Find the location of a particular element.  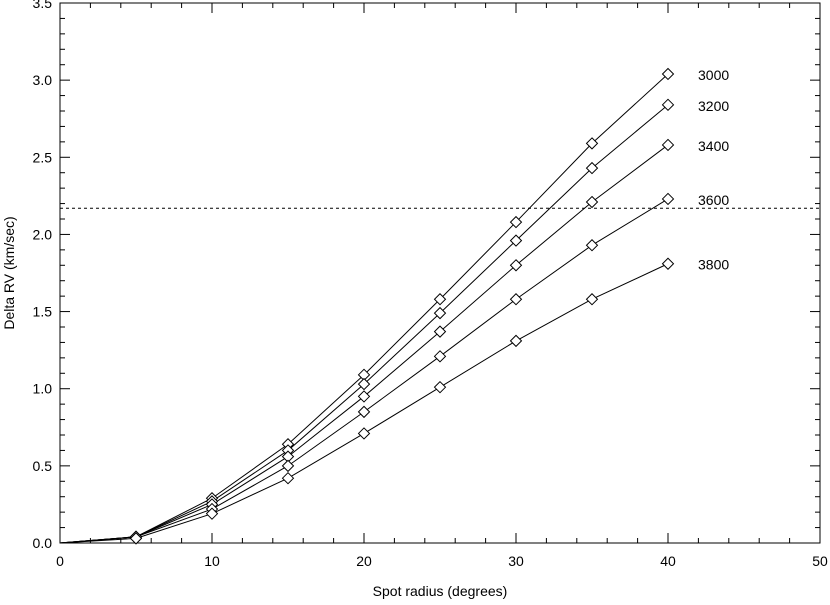

y-tick-label: 2.5 is located at coordinates (43, 157).